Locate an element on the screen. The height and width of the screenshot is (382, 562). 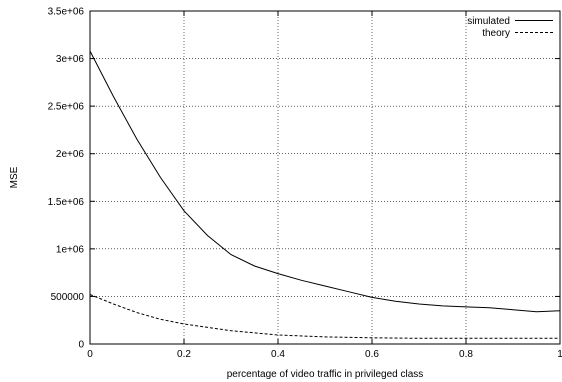
x-tick-label: 0.6 is located at coordinates (372, 354).